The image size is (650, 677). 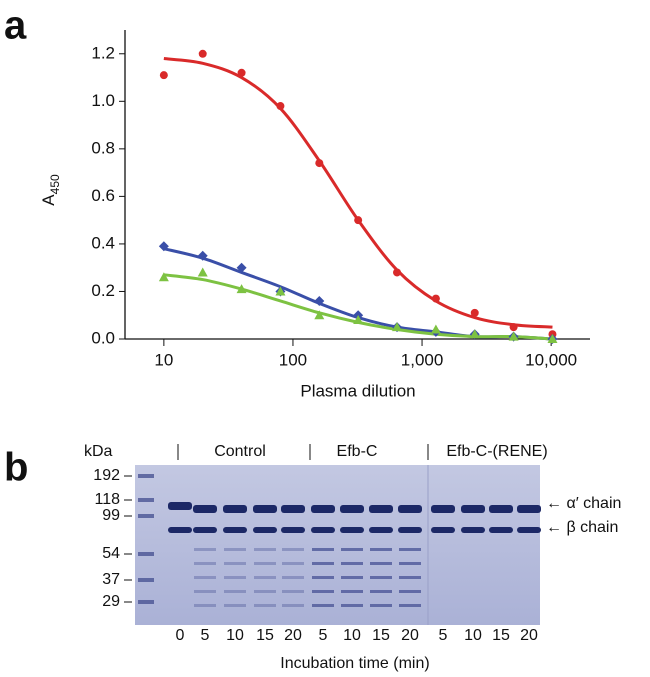 I want to click on band-label: ← α′ chain, so click(x=583, y=503).